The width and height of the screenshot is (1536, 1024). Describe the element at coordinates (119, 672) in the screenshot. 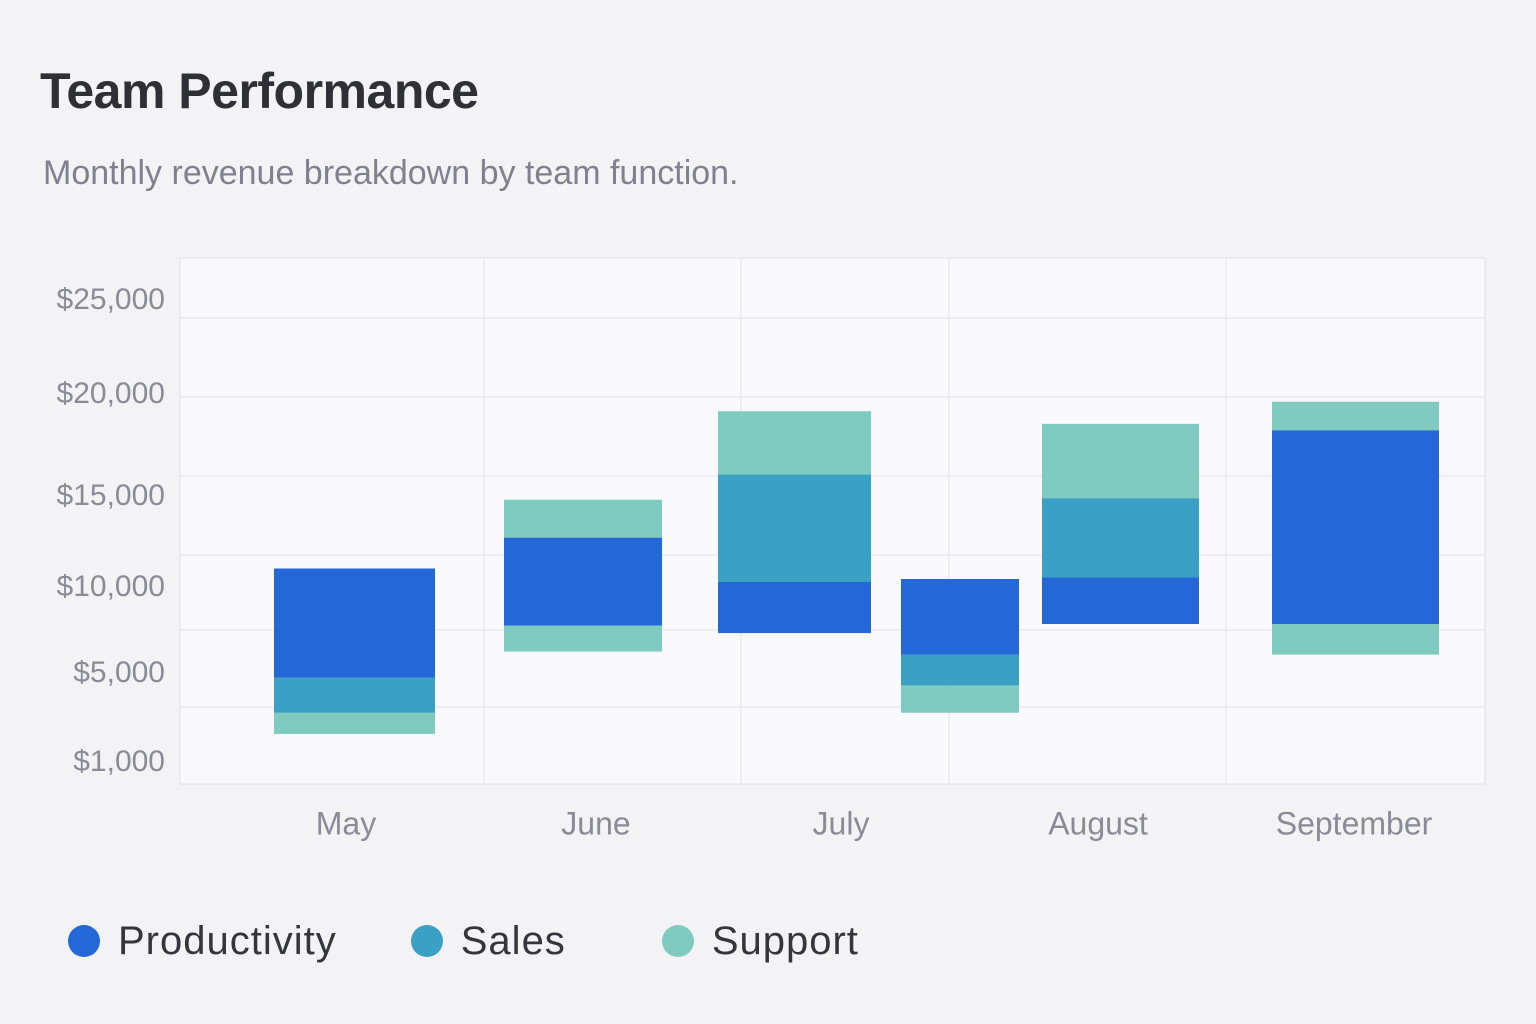

I see `y-tick-label: $5,000` at that location.